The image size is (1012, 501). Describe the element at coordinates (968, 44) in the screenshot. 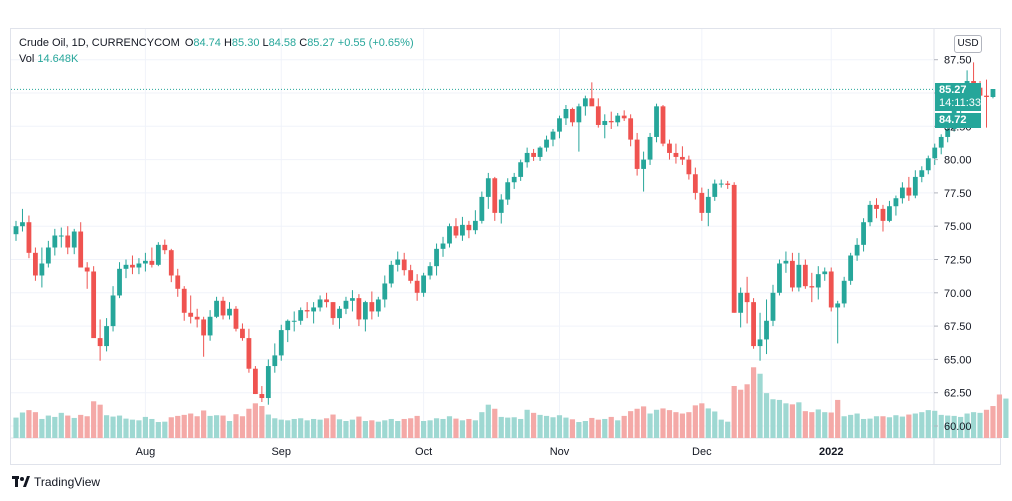

I see `currency-button: USD` at that location.